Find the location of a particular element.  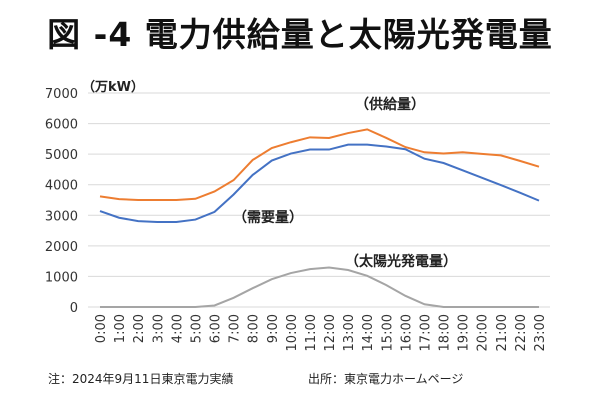

y-tick-label: 1000 is located at coordinates (61, 277).